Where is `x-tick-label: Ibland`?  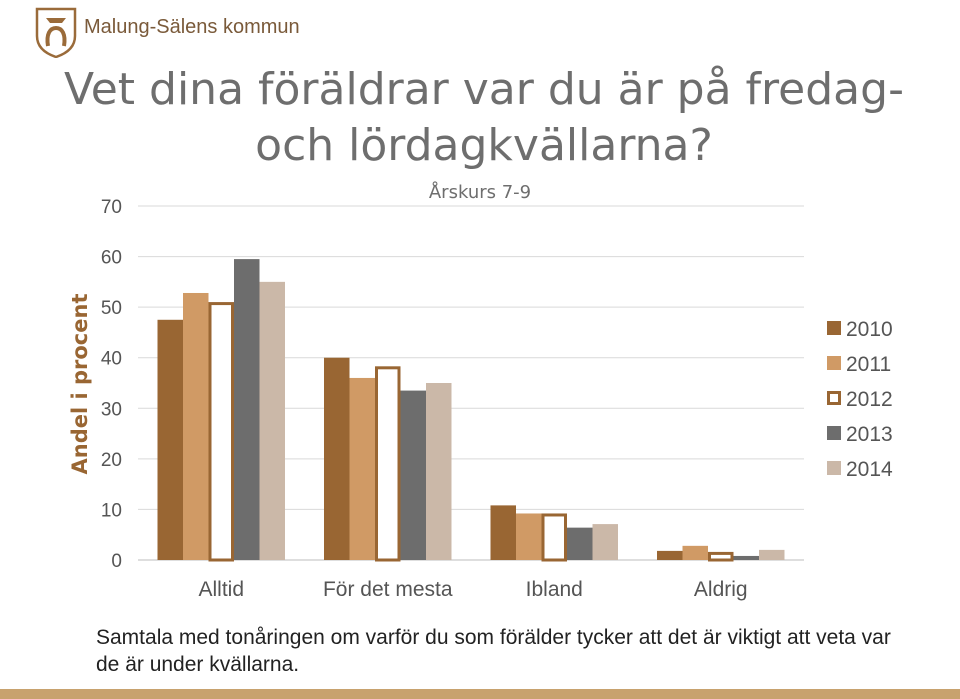 x-tick-label: Ibland is located at coordinates (554, 589).